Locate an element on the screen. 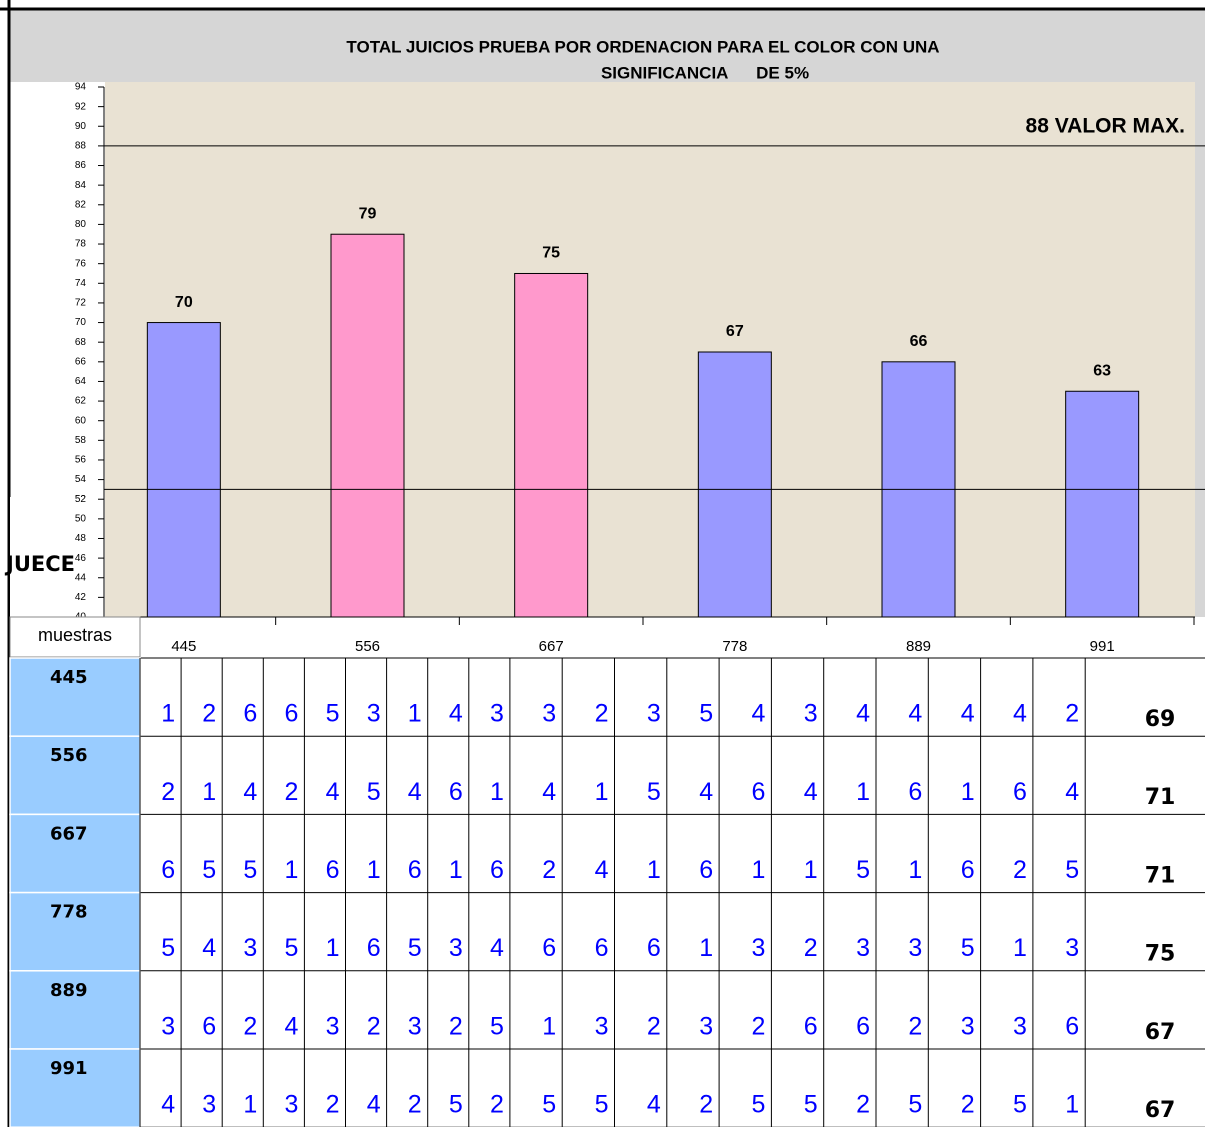 Image resolution: width=1205 pixels, height=1127 pixels. y-tick-label: 58 is located at coordinates (81, 440).